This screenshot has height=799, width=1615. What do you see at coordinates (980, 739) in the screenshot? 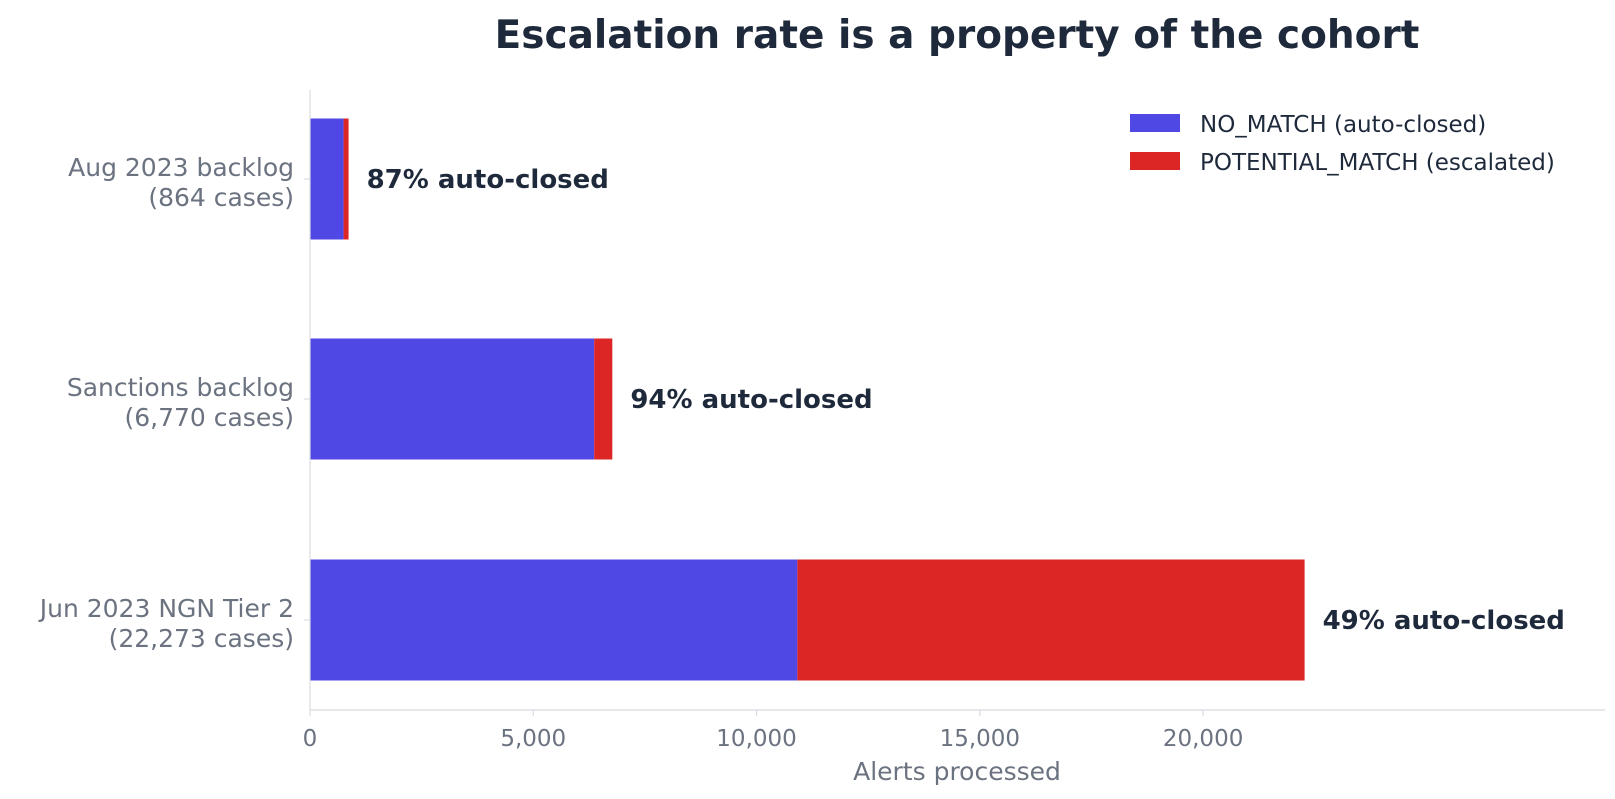
I see `x-tick-label-3: 15,000` at bounding box center [980, 739].